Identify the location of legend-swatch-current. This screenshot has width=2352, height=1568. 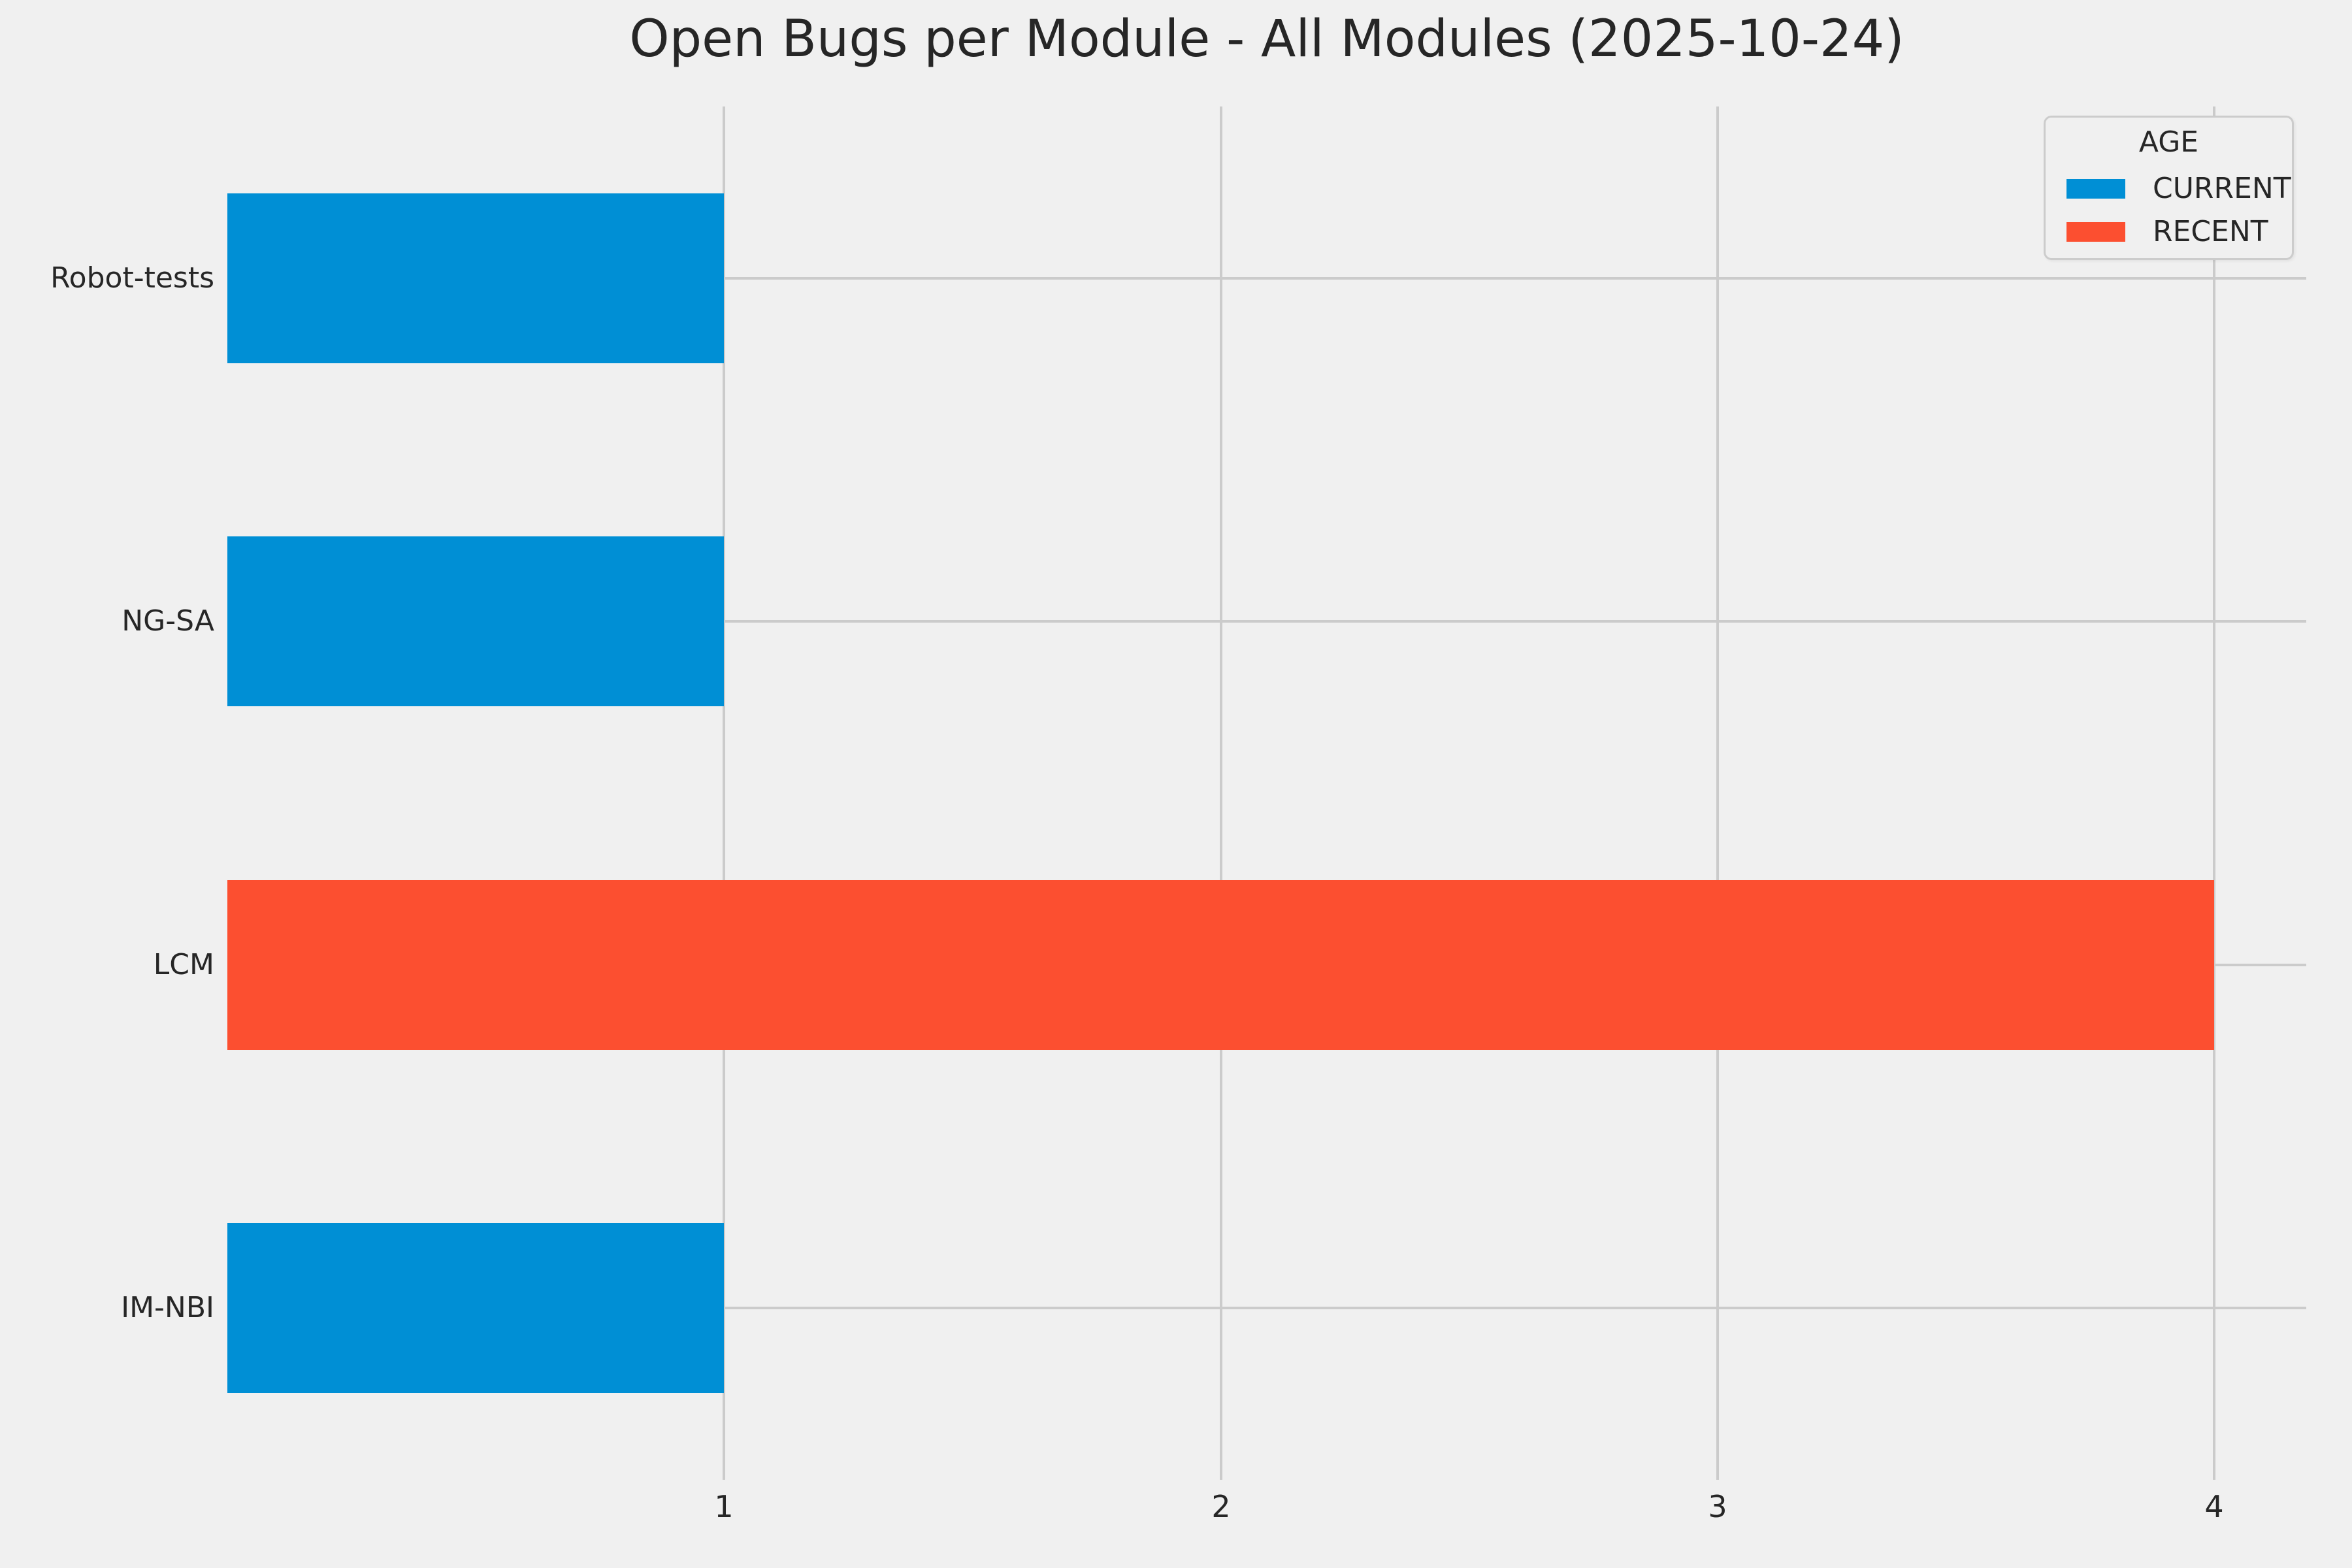
(2095, 188).